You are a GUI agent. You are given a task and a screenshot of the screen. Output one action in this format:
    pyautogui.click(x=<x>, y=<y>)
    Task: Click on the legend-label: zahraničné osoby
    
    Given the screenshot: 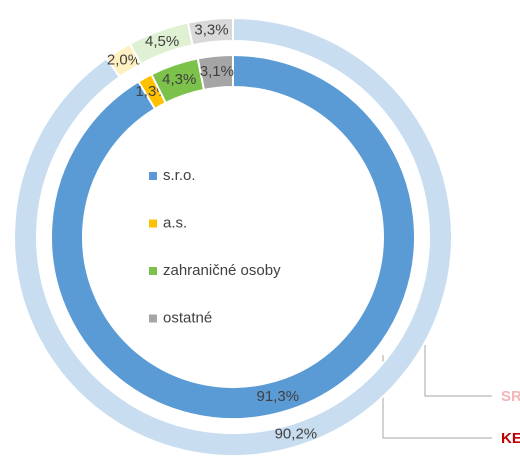 What is the action you would take?
    pyautogui.click(x=222, y=270)
    